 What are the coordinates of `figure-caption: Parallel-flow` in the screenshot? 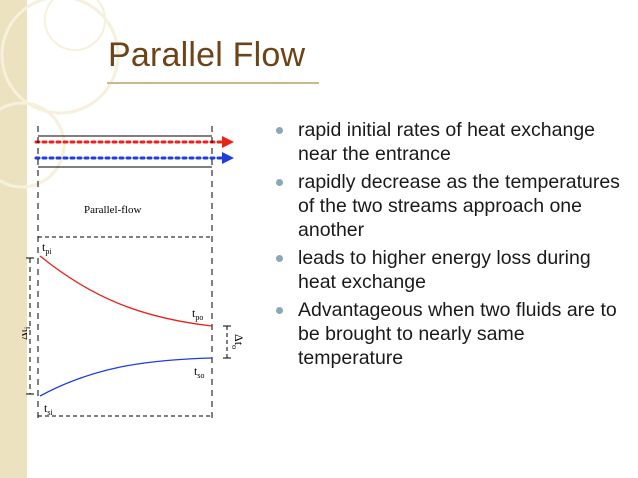 It's located at (112, 210).